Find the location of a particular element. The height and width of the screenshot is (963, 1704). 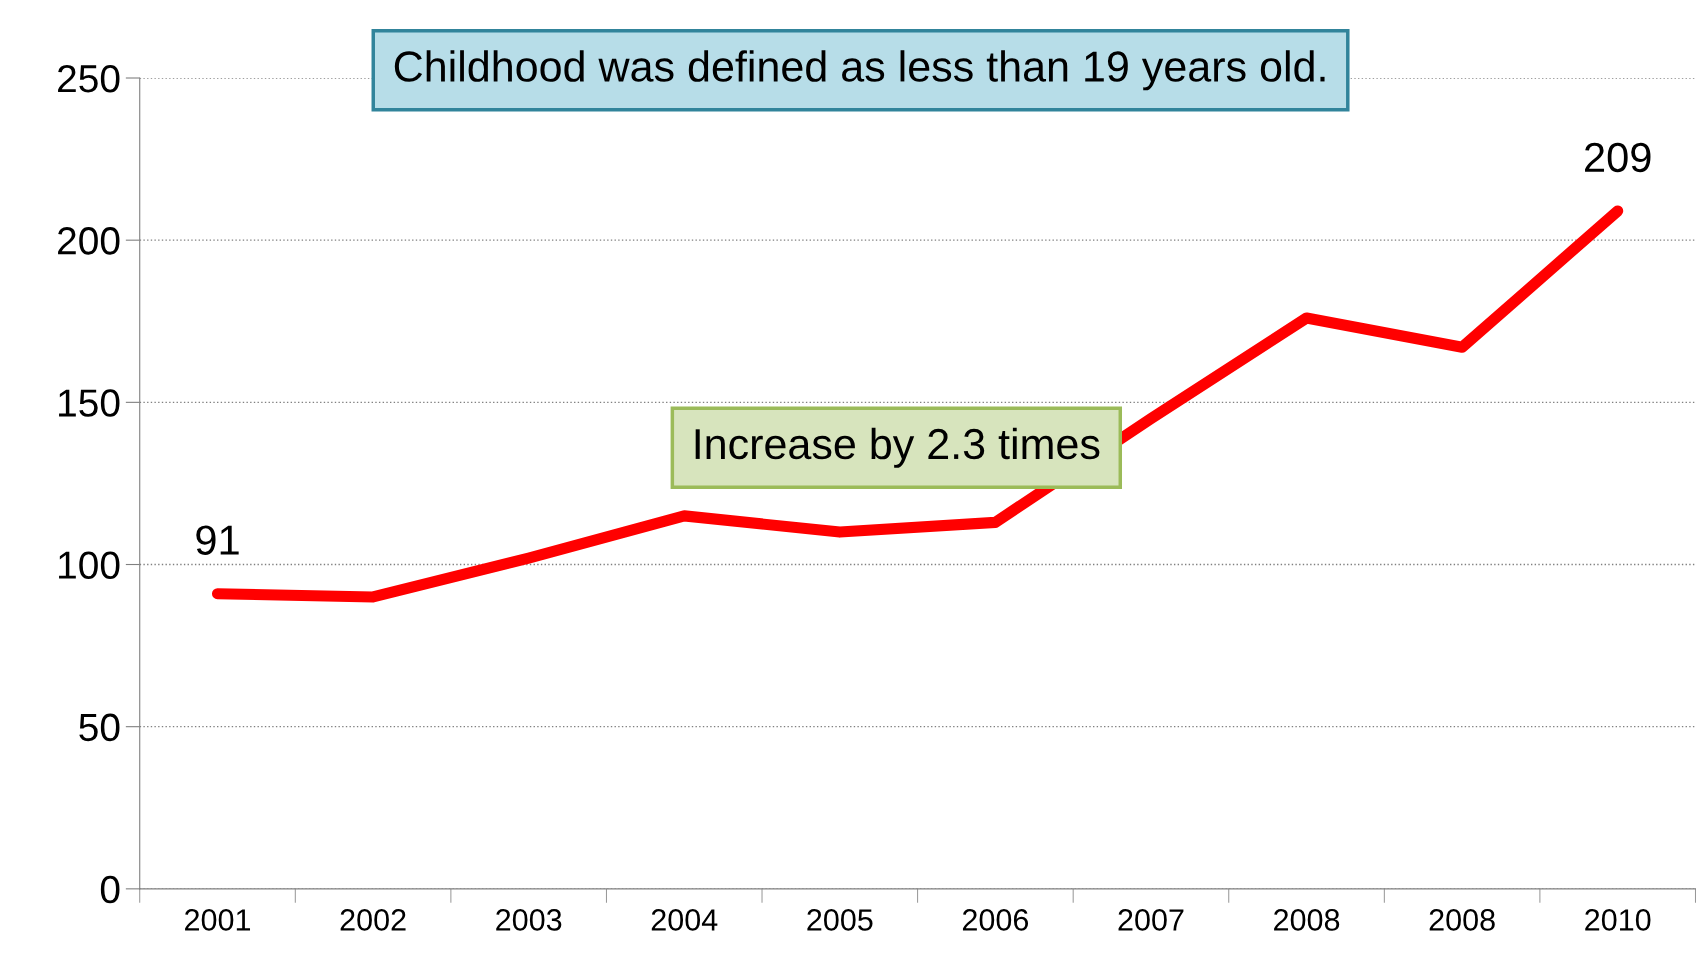

x-tick-label: 2003 is located at coordinates (529, 920).